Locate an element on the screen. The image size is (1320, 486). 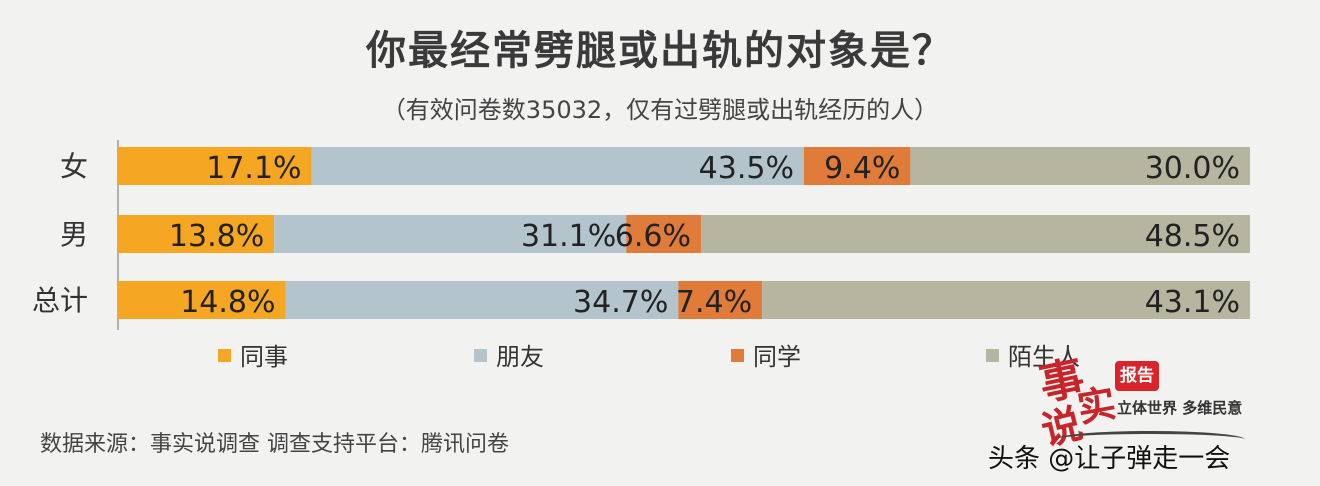
watermark: 头条 @让子弹走一会 is located at coordinates (1109, 459).